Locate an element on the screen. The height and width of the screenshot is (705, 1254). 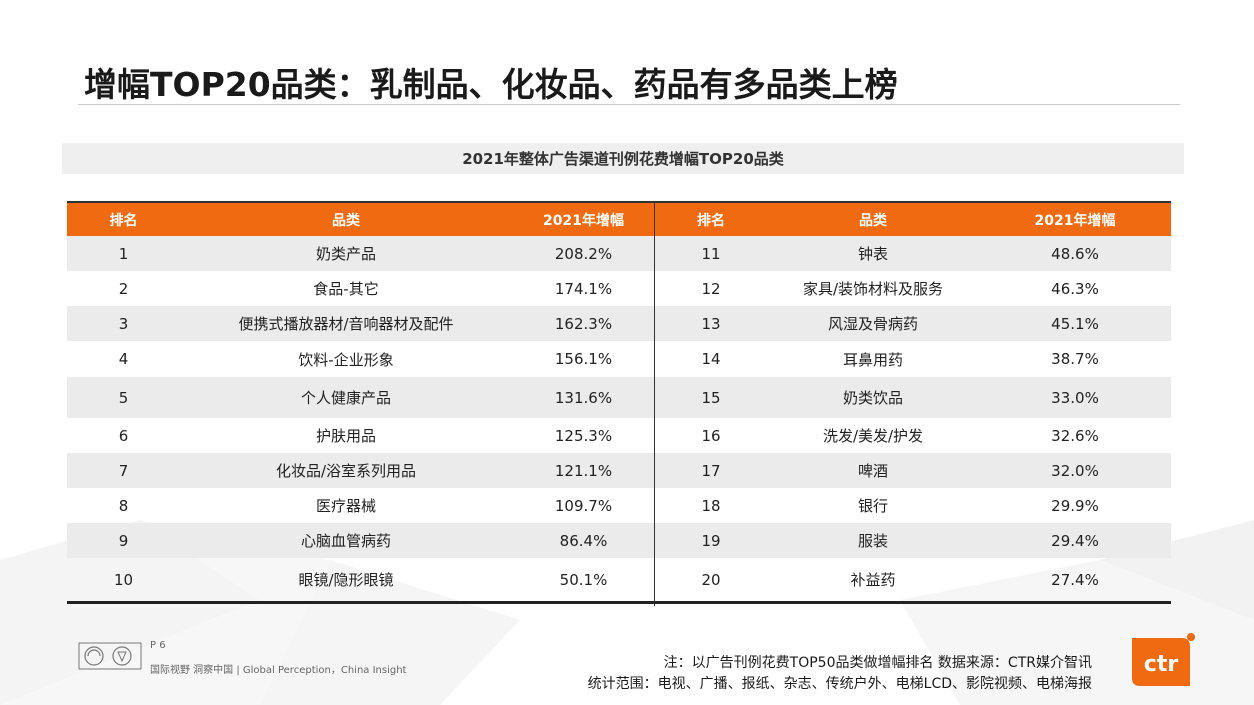
cell-growth-right: 27.4% is located at coordinates (1075, 579).